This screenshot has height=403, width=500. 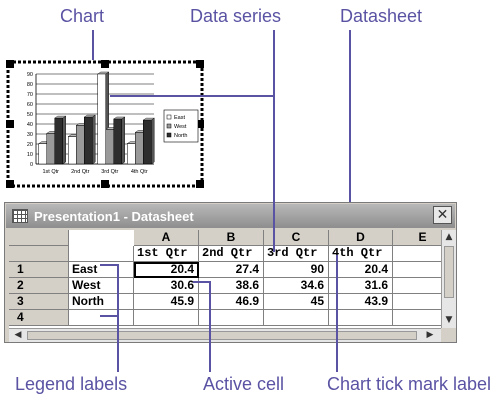 What do you see at coordinates (180, 127) in the screenshot?
I see `legend-entry: West` at bounding box center [180, 127].